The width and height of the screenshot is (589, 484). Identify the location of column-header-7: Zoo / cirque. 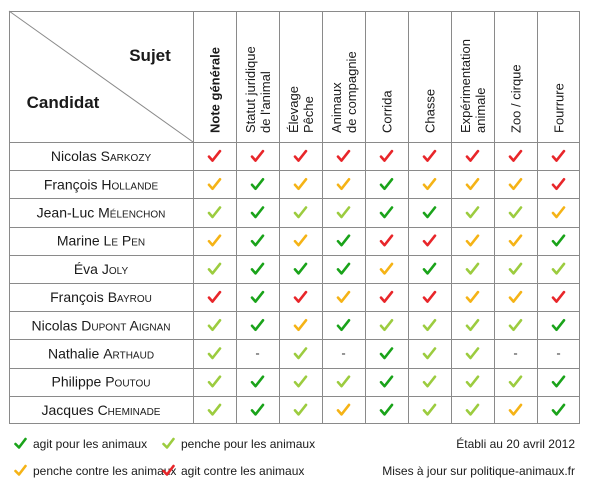
(516, 98).